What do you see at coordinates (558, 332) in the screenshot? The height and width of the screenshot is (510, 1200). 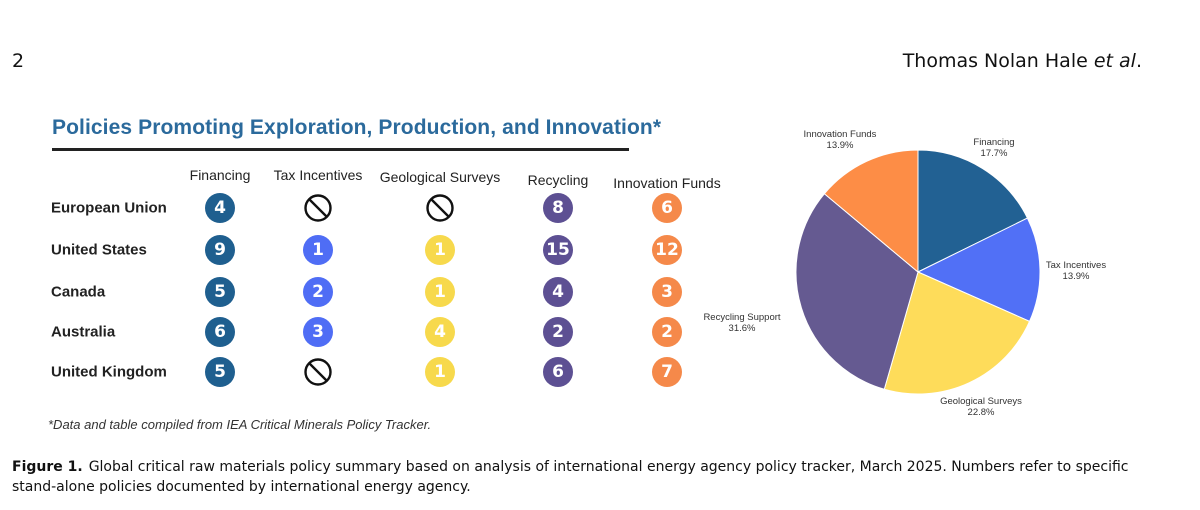 I see `value-badge-australia-recycling: 2` at bounding box center [558, 332].